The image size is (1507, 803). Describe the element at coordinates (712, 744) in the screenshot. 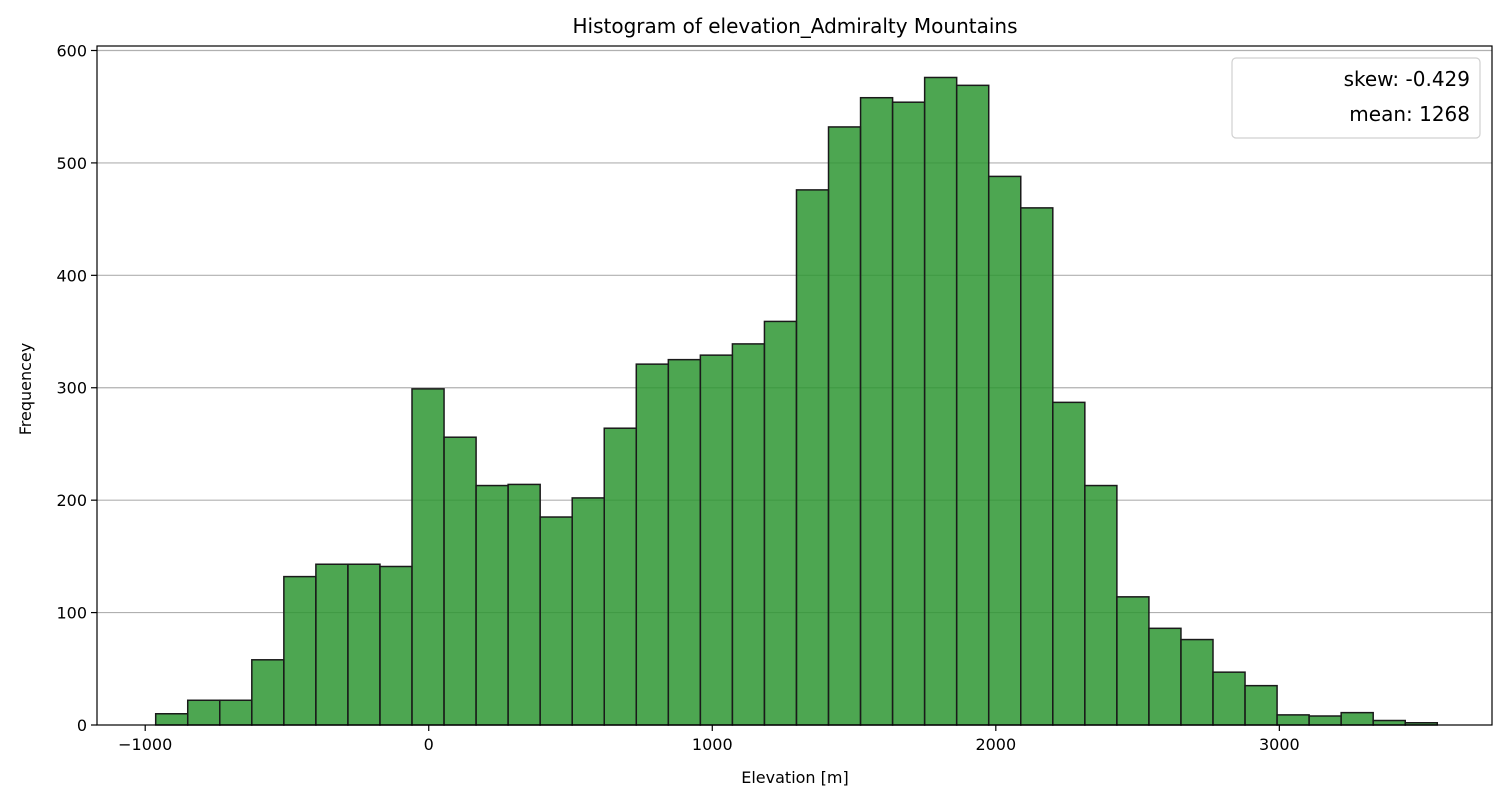

I see `x-tick-label: 1000` at that location.